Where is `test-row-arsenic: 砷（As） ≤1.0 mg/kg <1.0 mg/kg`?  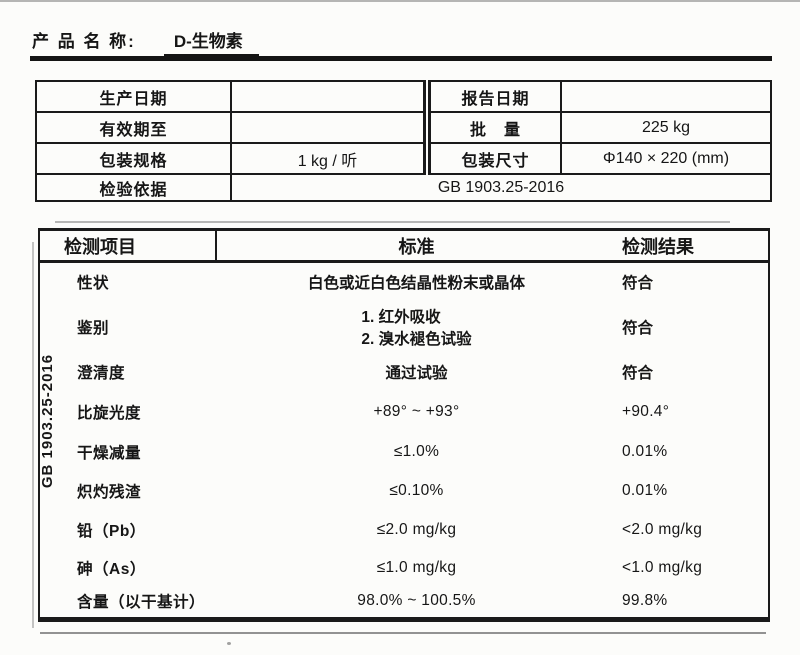 test-row-arsenic: 砷（As） ≤1.0 mg/kg <1.0 mg/kg is located at coordinates (404, 568).